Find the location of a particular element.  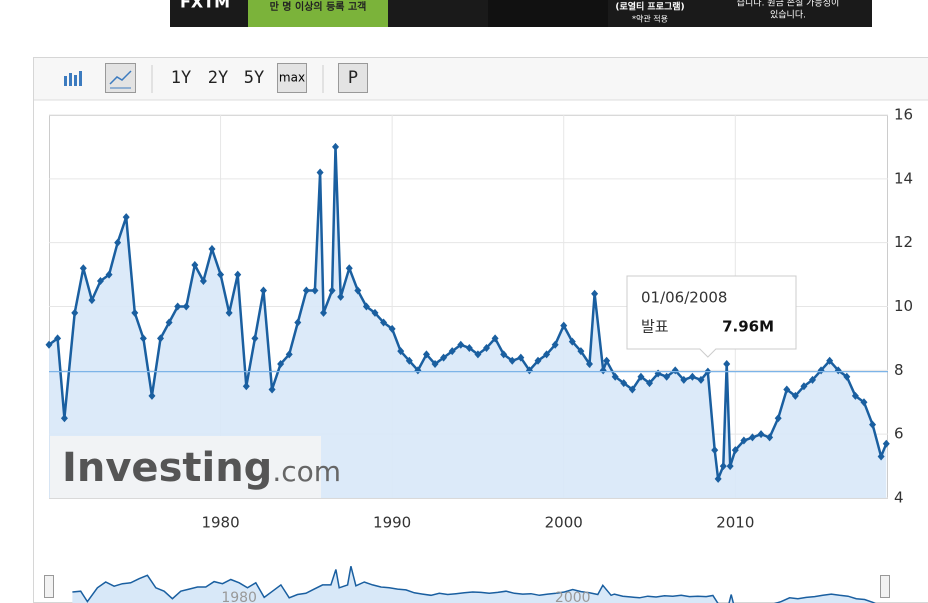

y-tick-label: 4 is located at coordinates (899, 498).